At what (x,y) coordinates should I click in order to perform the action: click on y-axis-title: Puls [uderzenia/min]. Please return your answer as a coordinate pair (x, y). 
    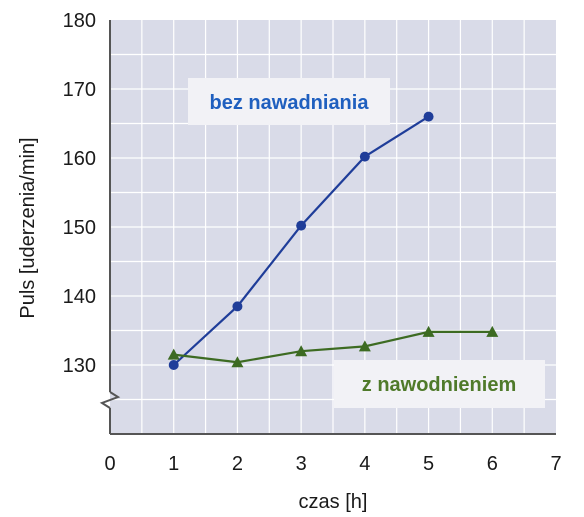
    Looking at the image, I should click on (28, 227).